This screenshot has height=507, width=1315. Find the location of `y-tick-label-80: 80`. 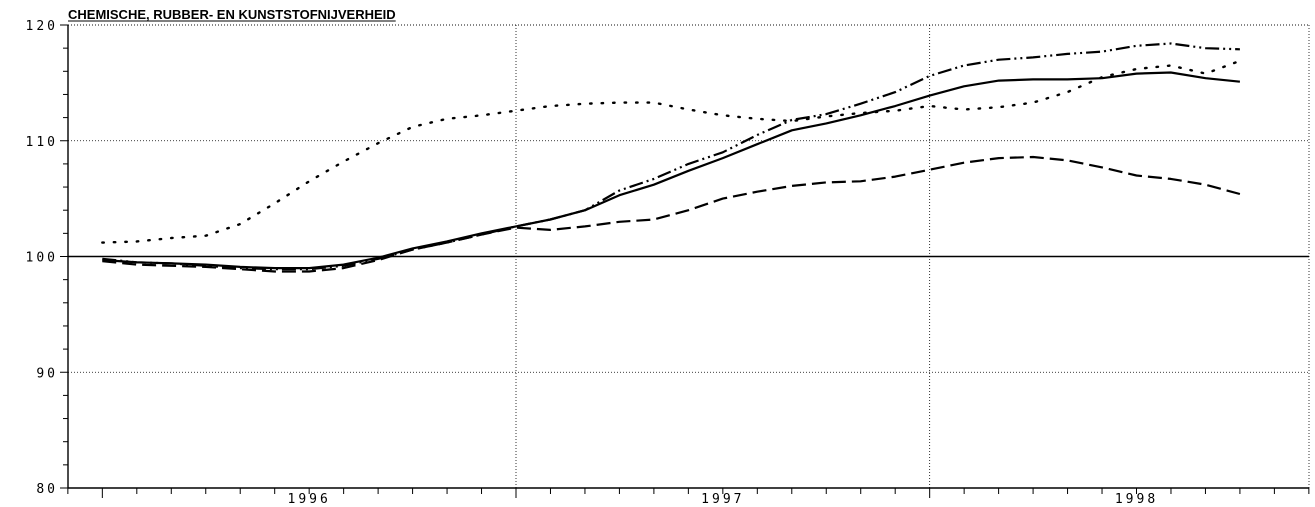

y-tick-label-80: 80 is located at coordinates (47, 489).